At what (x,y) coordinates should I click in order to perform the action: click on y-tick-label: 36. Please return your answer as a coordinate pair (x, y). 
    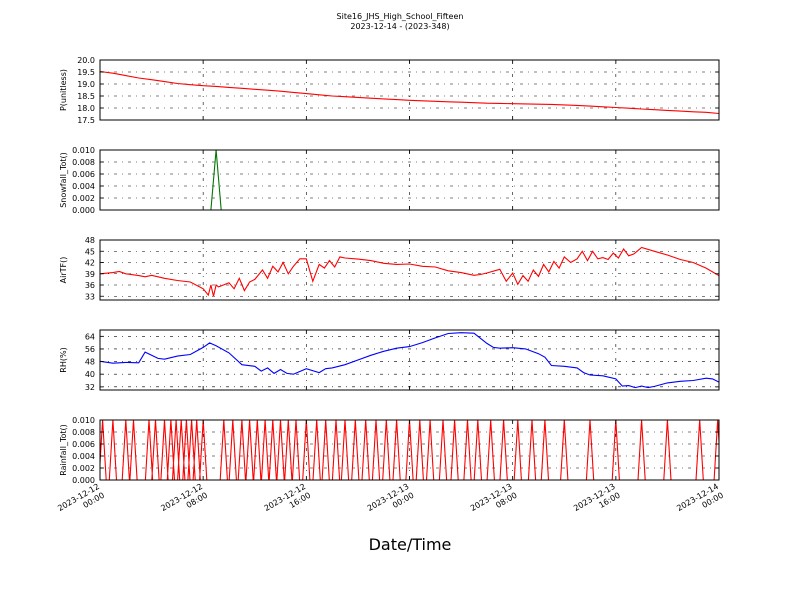
    Looking at the image, I should click on (90, 285).